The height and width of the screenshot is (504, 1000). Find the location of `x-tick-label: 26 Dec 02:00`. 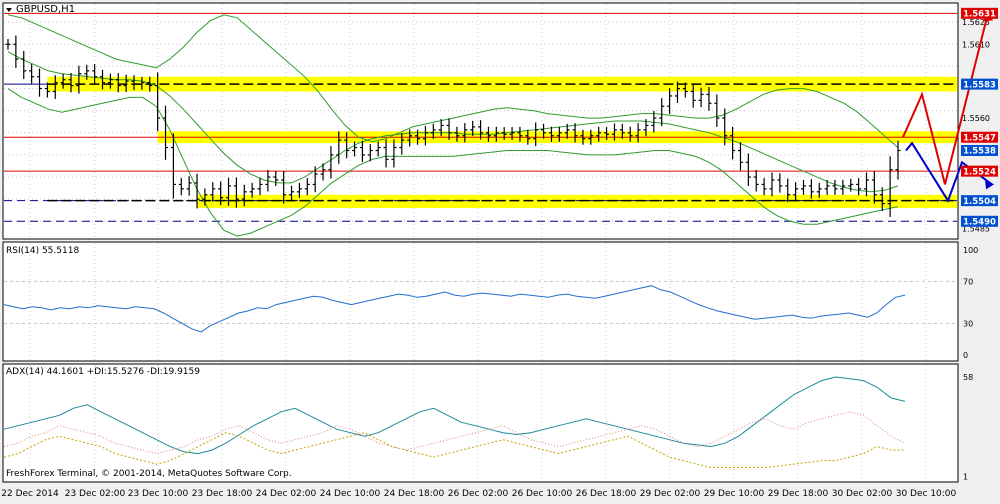

x-tick-label: 26 Dec 02:00 is located at coordinates (478, 494).